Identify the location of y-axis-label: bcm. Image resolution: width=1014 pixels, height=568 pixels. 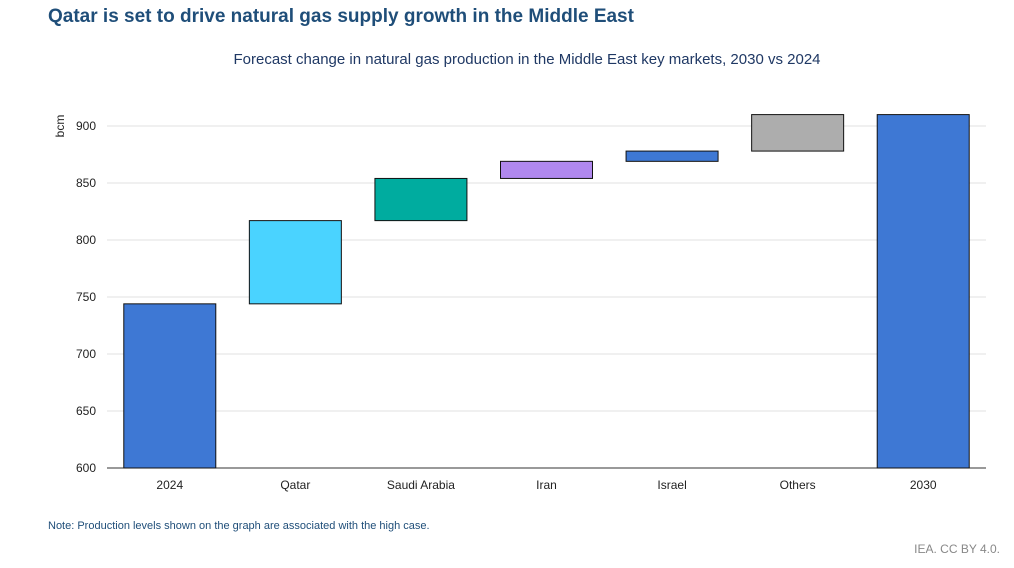
(60, 126).